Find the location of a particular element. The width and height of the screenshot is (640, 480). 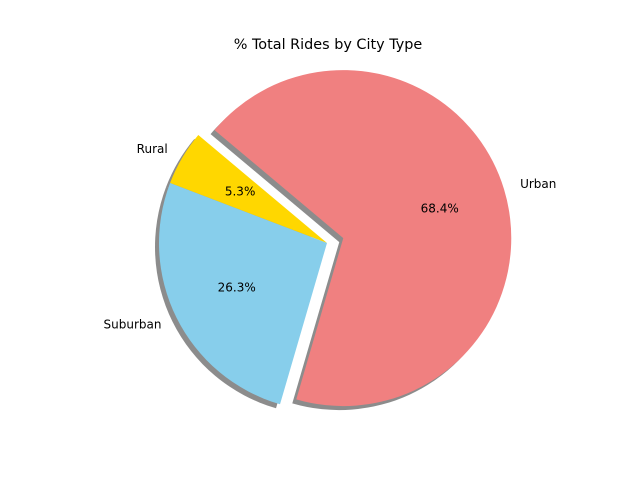

slice-percent-urban: 68.4% is located at coordinates (440, 208).